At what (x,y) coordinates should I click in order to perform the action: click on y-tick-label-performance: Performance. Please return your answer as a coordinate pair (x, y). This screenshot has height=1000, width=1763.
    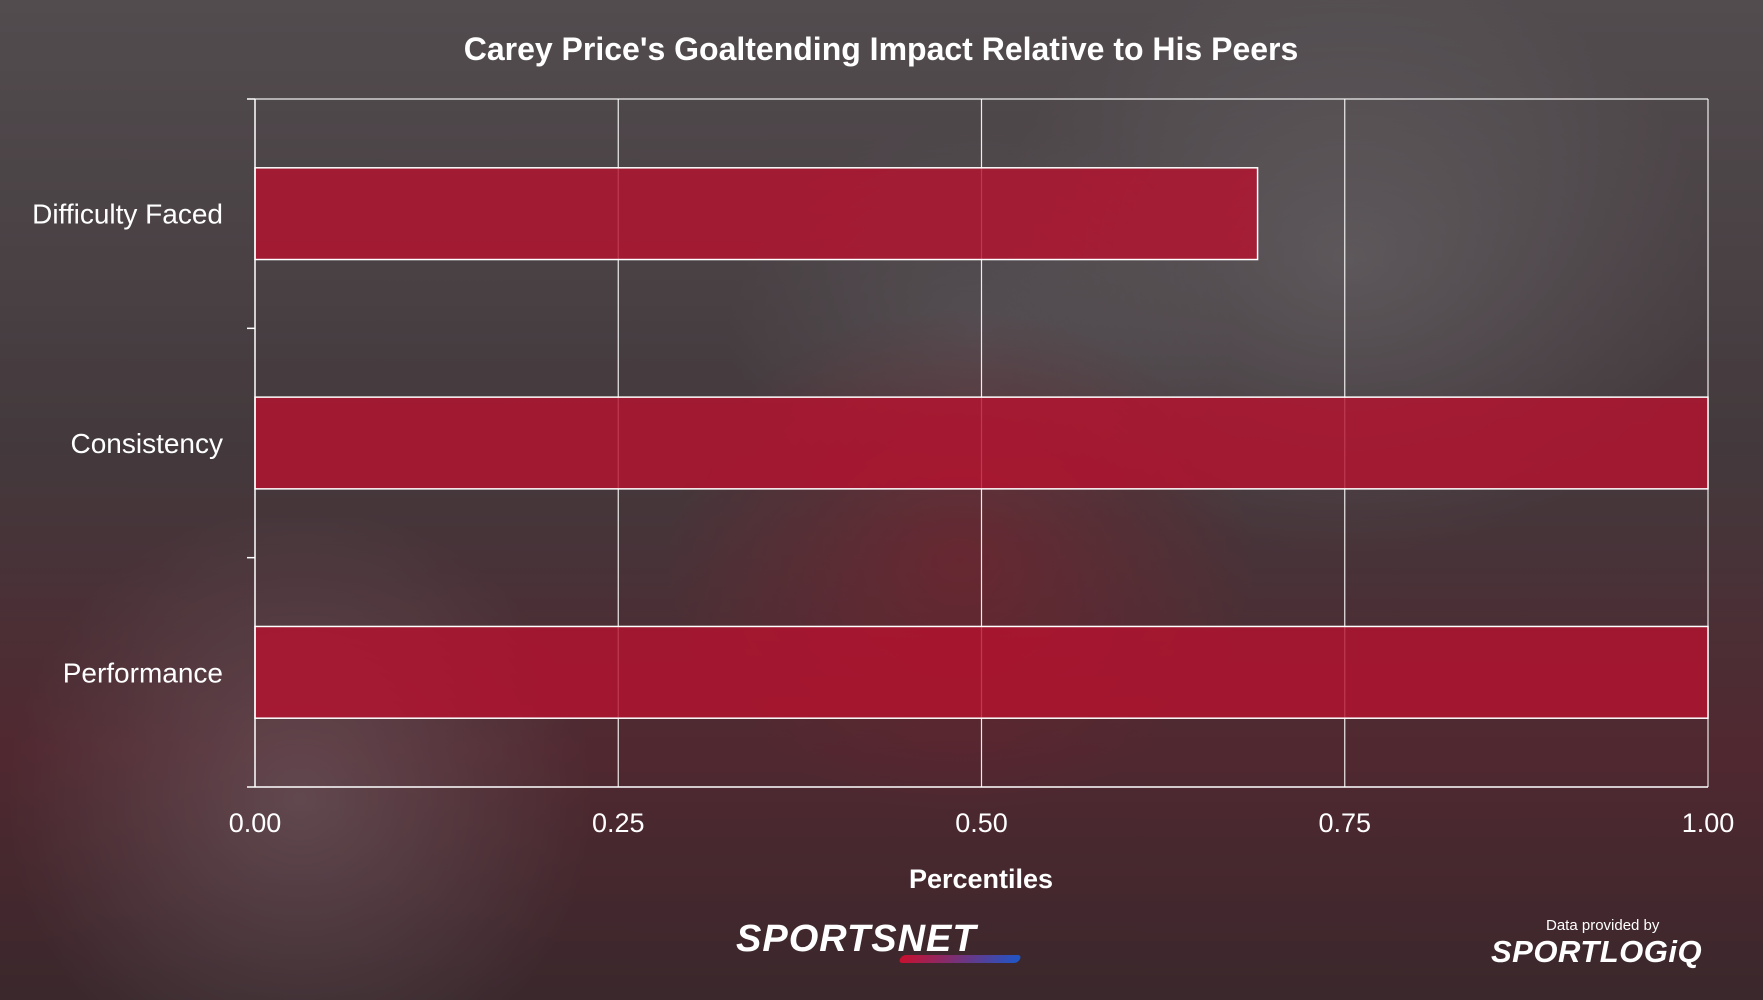
    Looking at the image, I should click on (143, 672).